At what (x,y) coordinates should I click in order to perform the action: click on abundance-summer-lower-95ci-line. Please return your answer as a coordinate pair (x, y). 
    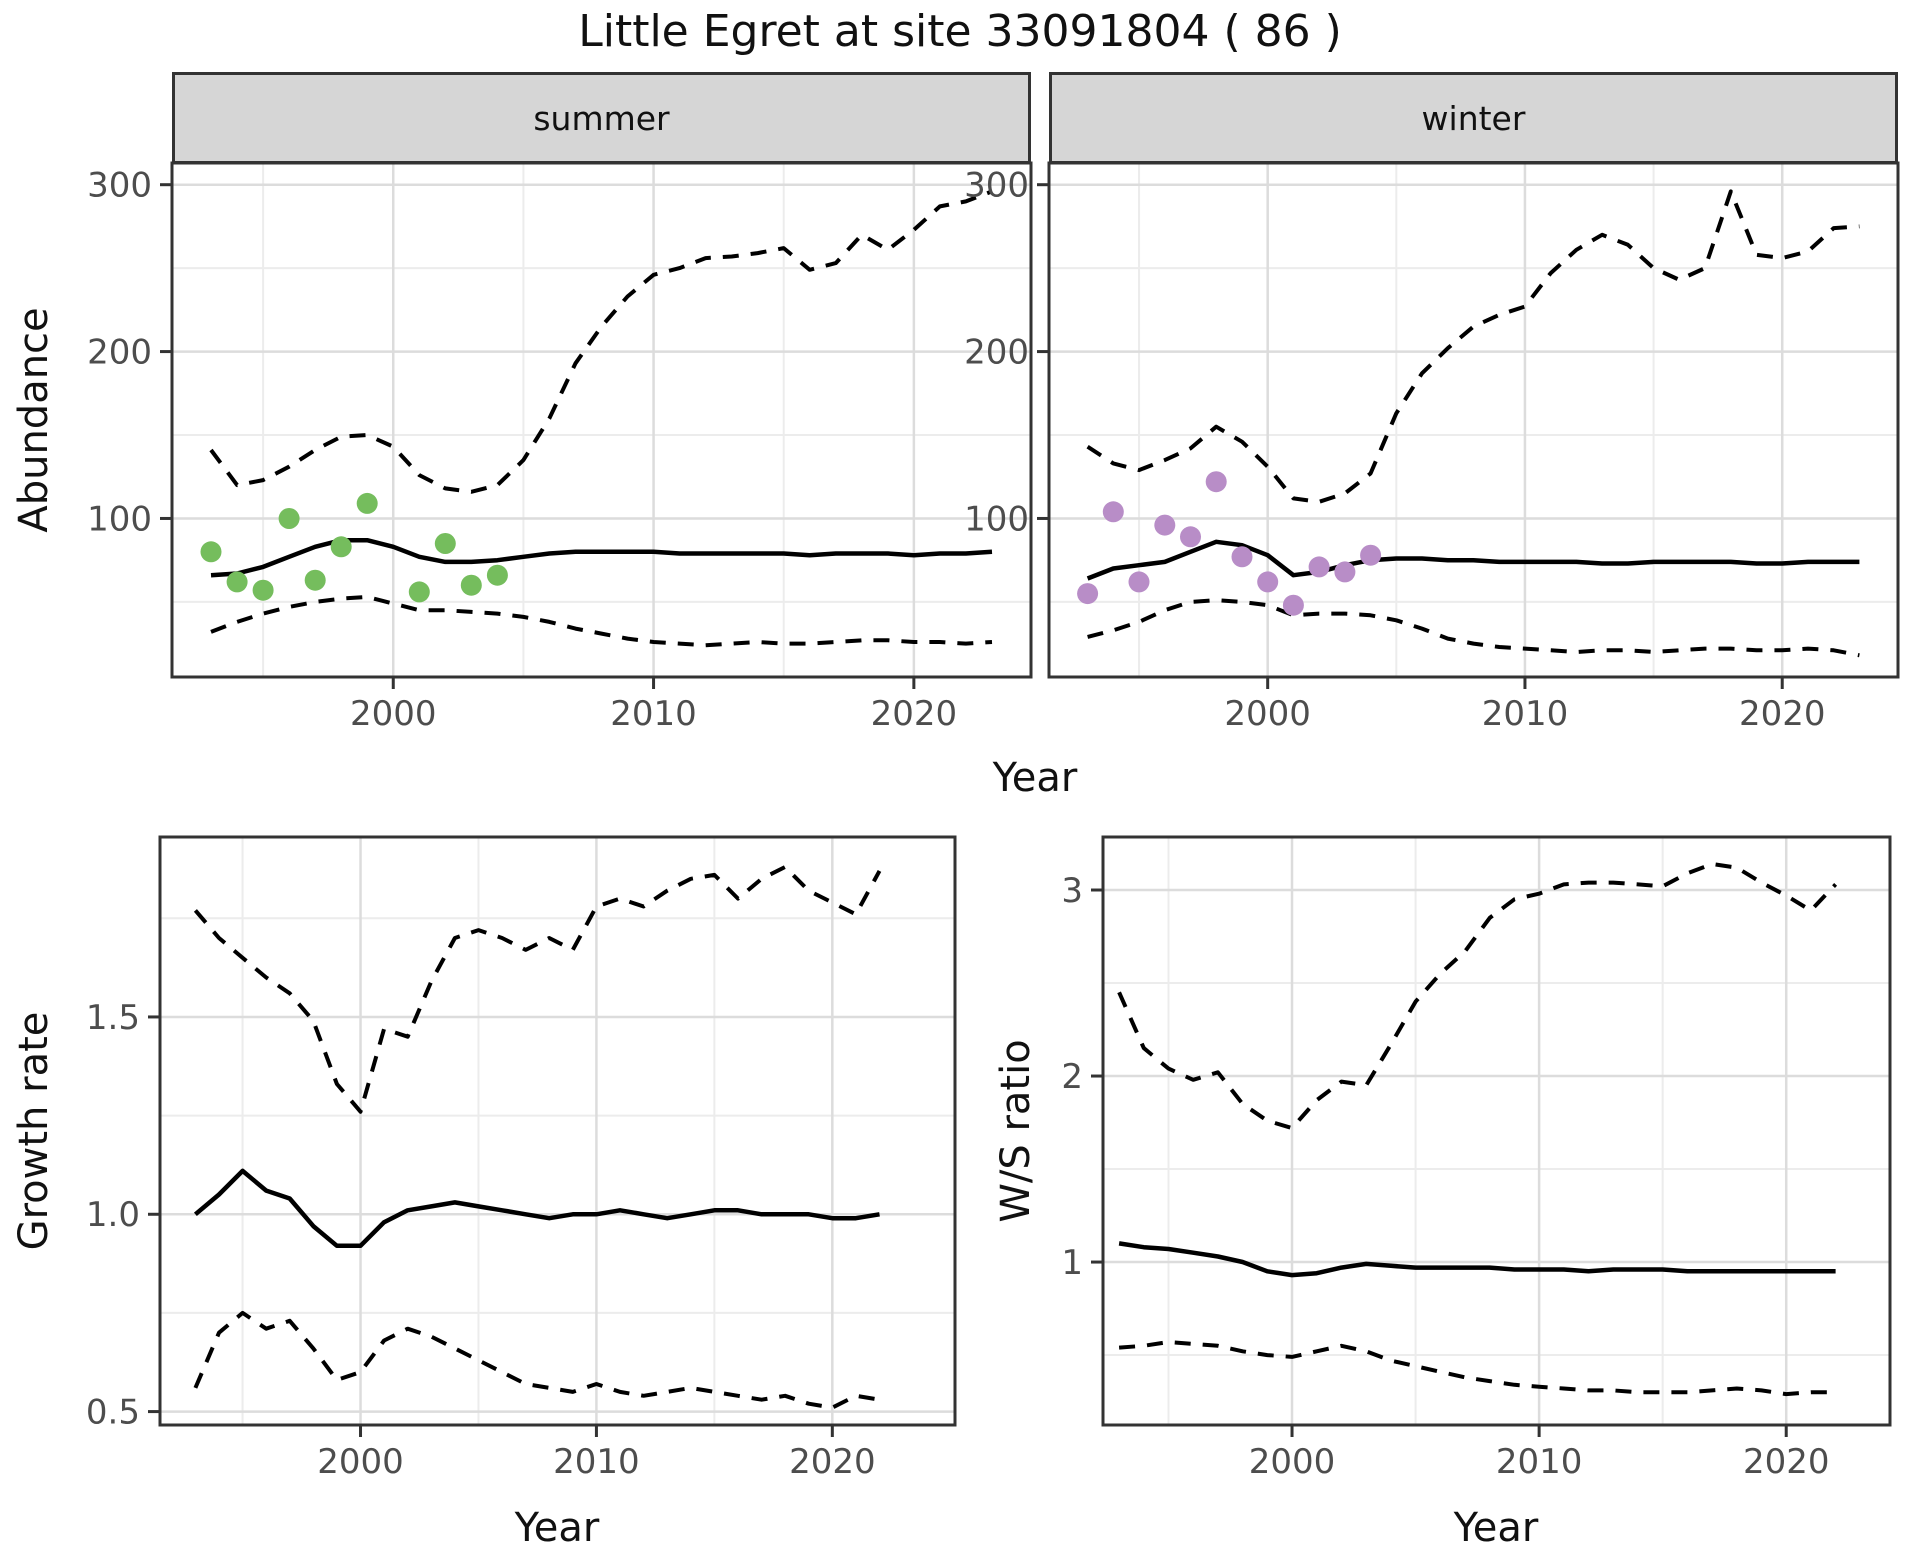
    Looking at the image, I should click on (601, 621).